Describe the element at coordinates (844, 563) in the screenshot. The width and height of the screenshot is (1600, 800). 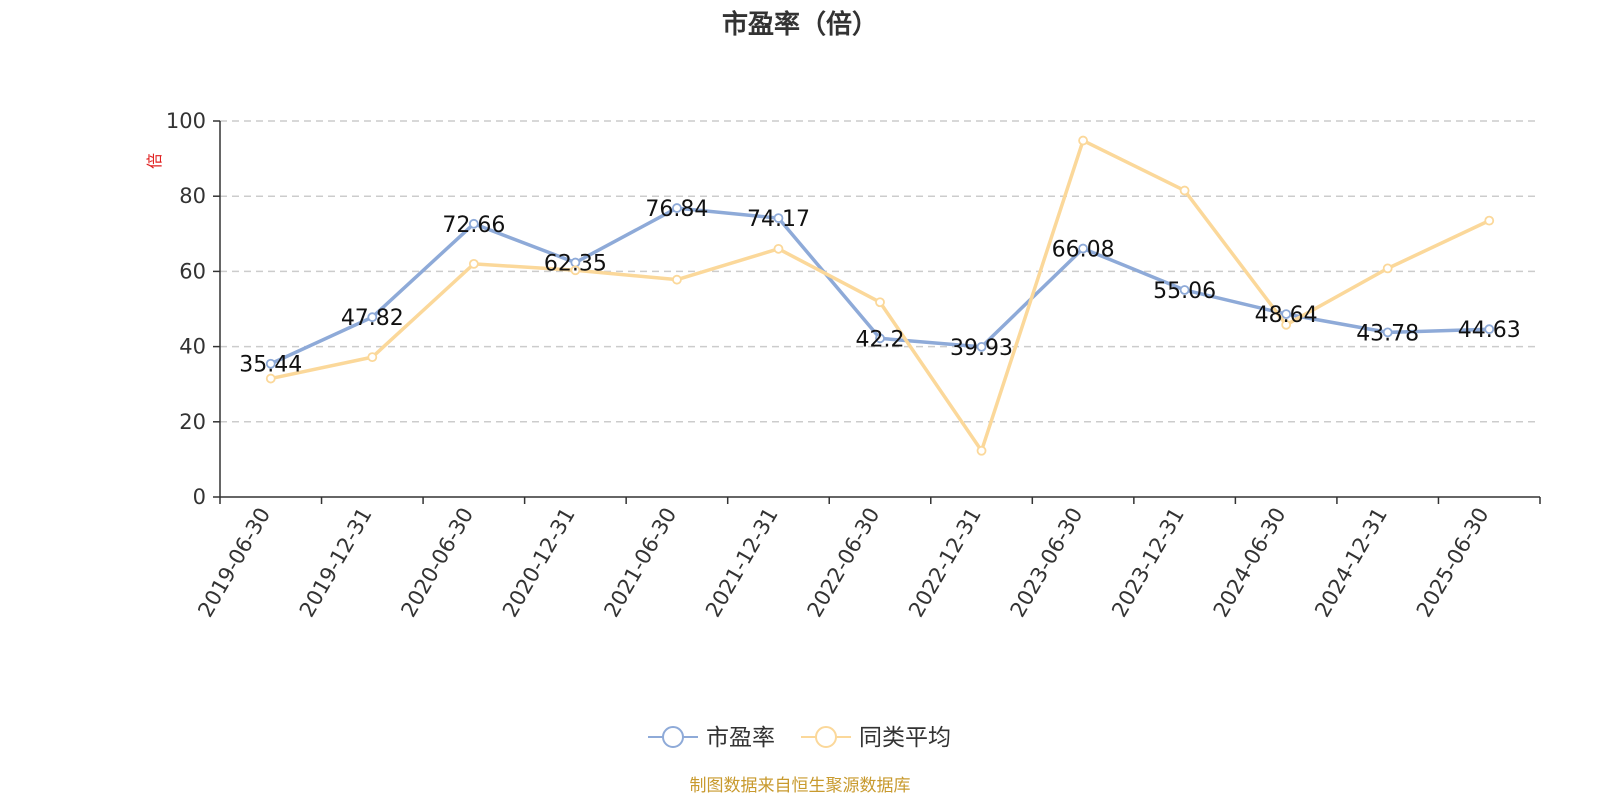
I see `x-tick-label-6: 2022-06-30` at that location.